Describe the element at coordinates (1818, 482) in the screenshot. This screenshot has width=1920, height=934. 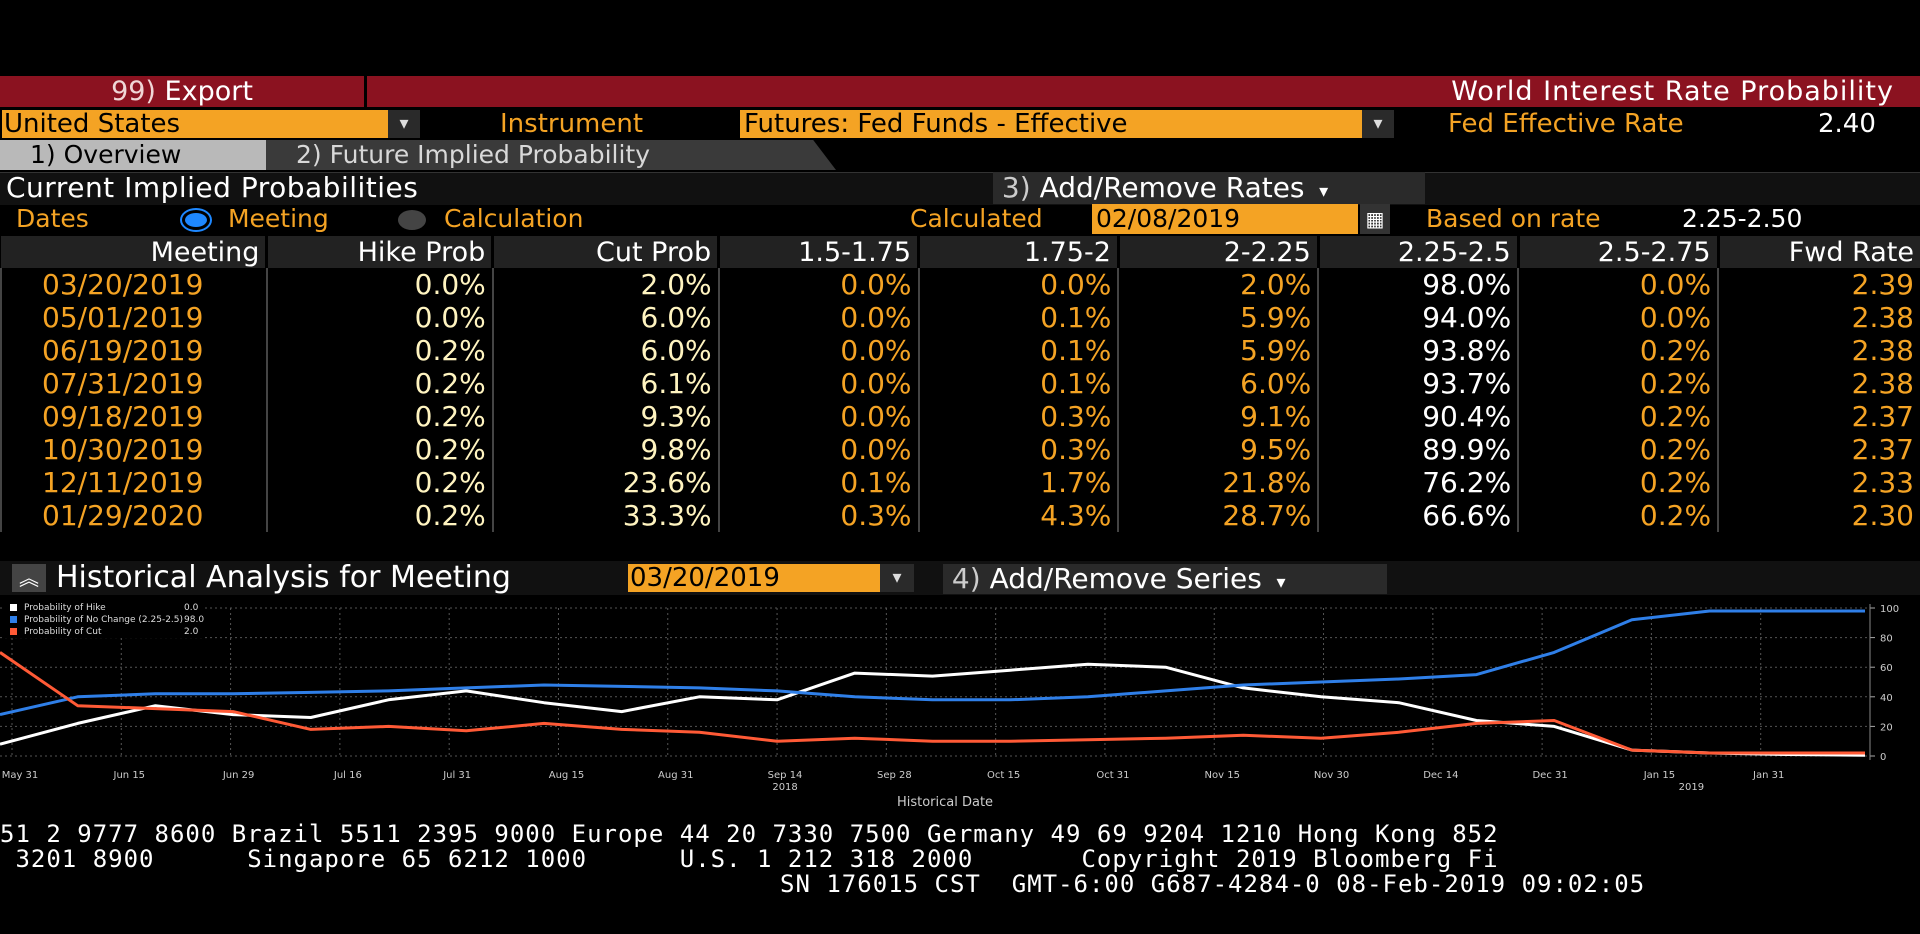
I see `table-cell: 2.33` at that location.